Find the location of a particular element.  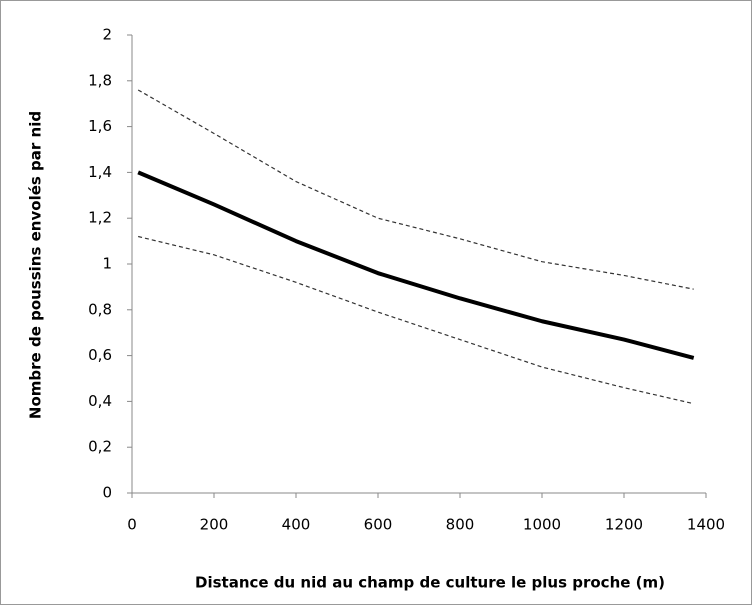

x-tick-label: 400 is located at coordinates (296, 525).